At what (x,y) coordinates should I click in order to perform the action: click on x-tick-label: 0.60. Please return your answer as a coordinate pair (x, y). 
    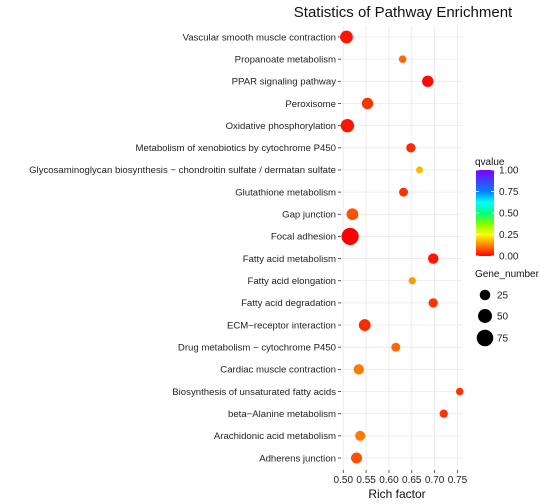
    Looking at the image, I should click on (389, 480).